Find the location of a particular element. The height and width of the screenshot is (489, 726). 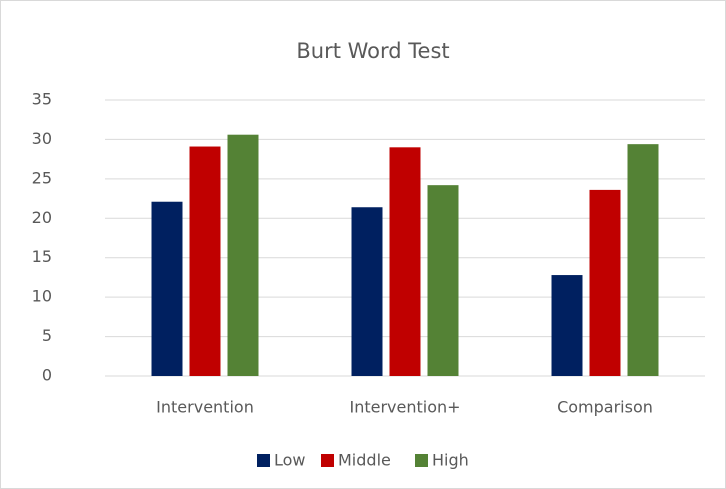

y-tick-label: 15 is located at coordinates (42, 256).